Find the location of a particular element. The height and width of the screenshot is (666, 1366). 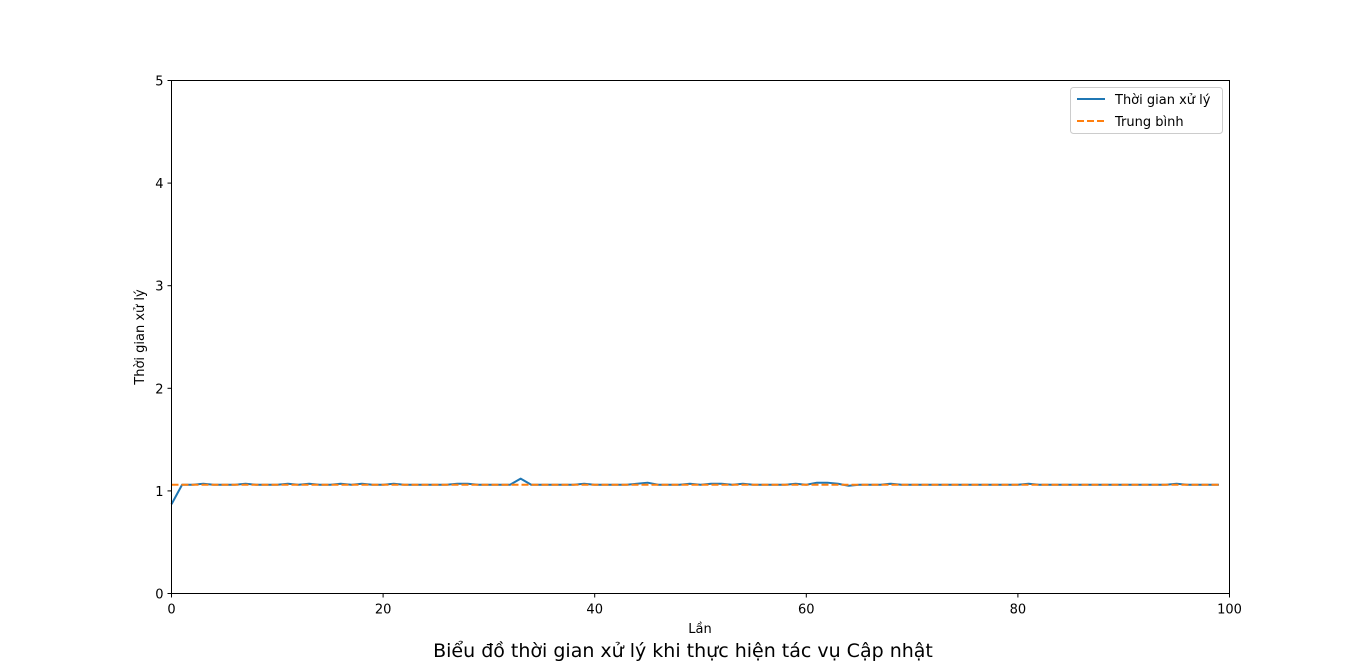

x-axis-ticks: 0 20 40 60 80 100 is located at coordinates (704, 605).